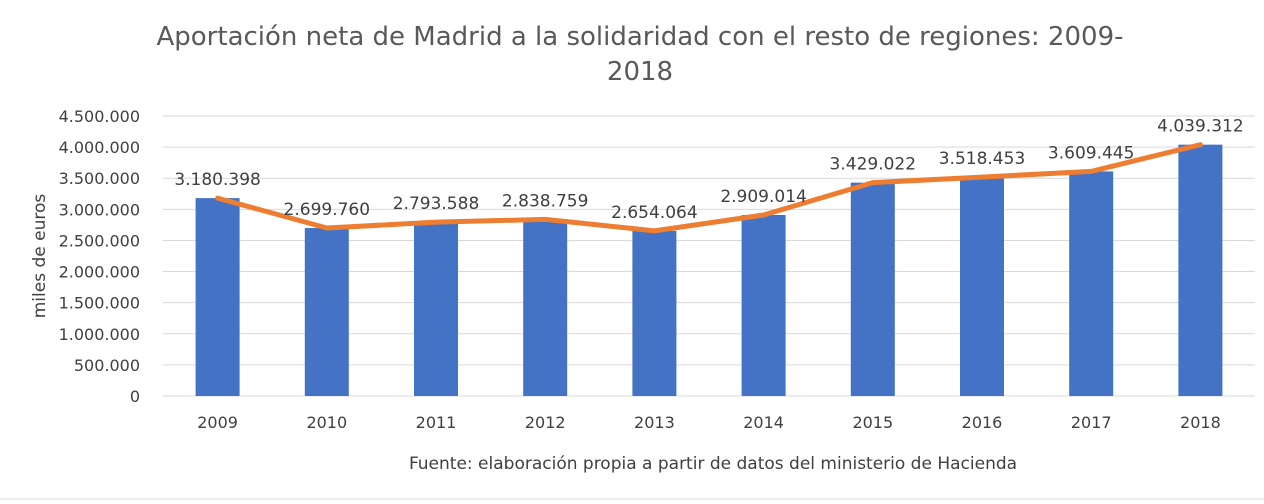 The height and width of the screenshot is (504, 1264). I want to click on x-tick-label: 2012, so click(545, 422).